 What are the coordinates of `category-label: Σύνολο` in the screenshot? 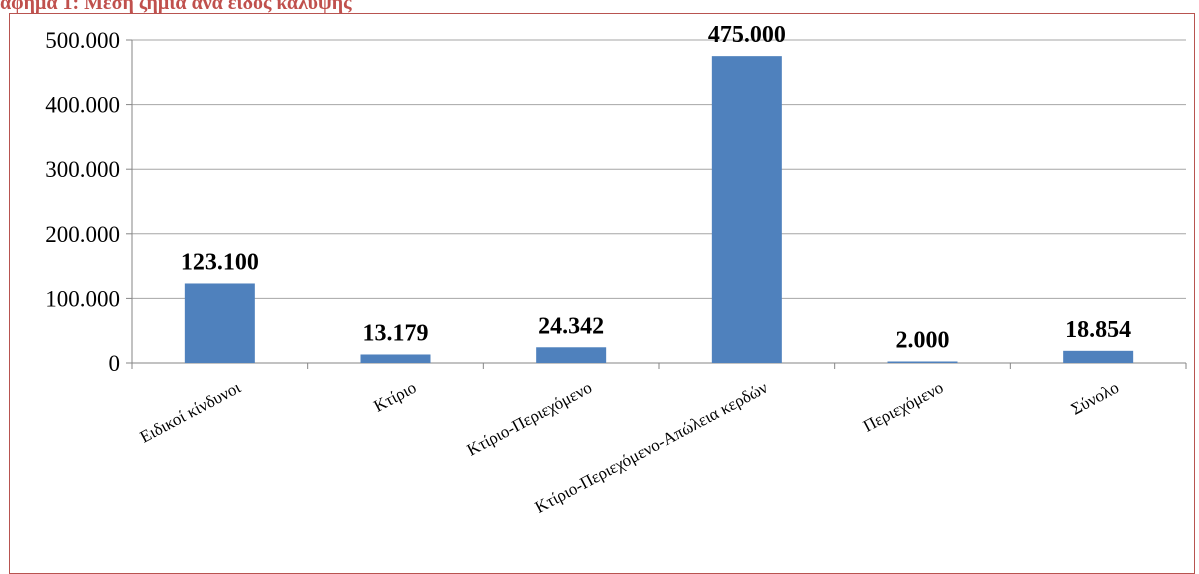 It's located at (1095, 398).